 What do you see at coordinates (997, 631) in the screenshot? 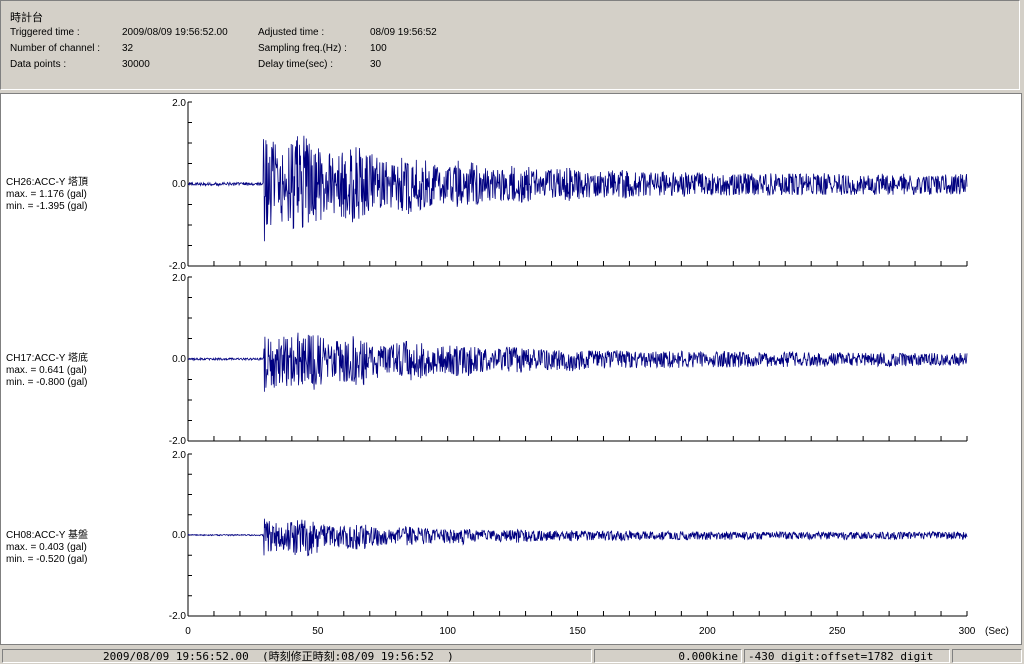
I see `x-unit-label: (Sec)` at bounding box center [997, 631].